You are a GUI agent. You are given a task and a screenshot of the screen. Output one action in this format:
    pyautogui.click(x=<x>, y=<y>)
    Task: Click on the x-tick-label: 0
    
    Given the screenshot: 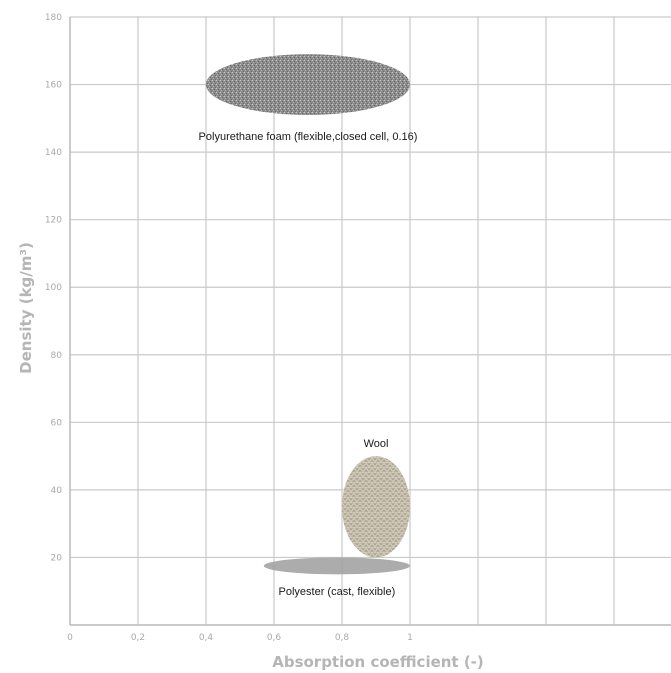 What is the action you would take?
    pyautogui.click(x=70, y=638)
    